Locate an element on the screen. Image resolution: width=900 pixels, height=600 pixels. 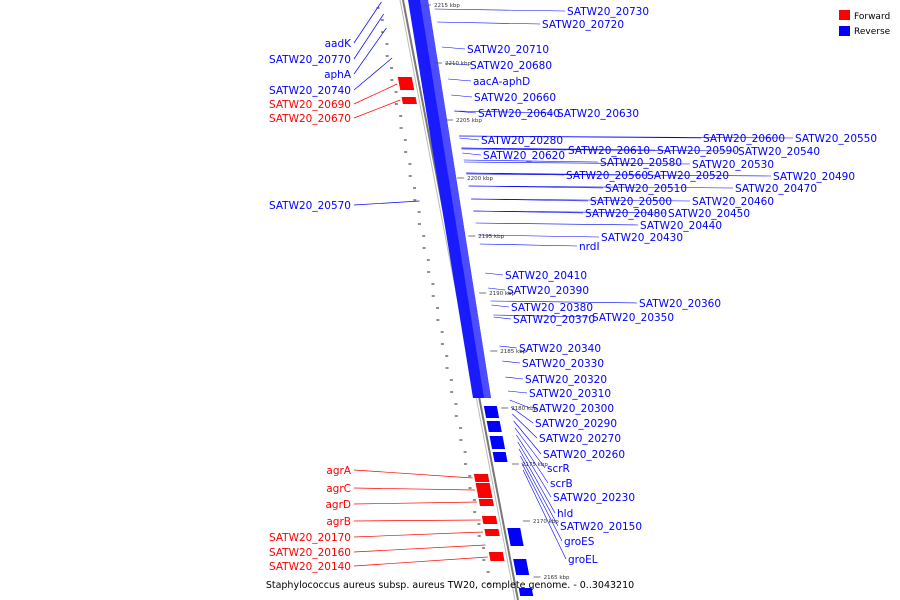
gene-label-left: agrC is located at coordinates (338, 489).